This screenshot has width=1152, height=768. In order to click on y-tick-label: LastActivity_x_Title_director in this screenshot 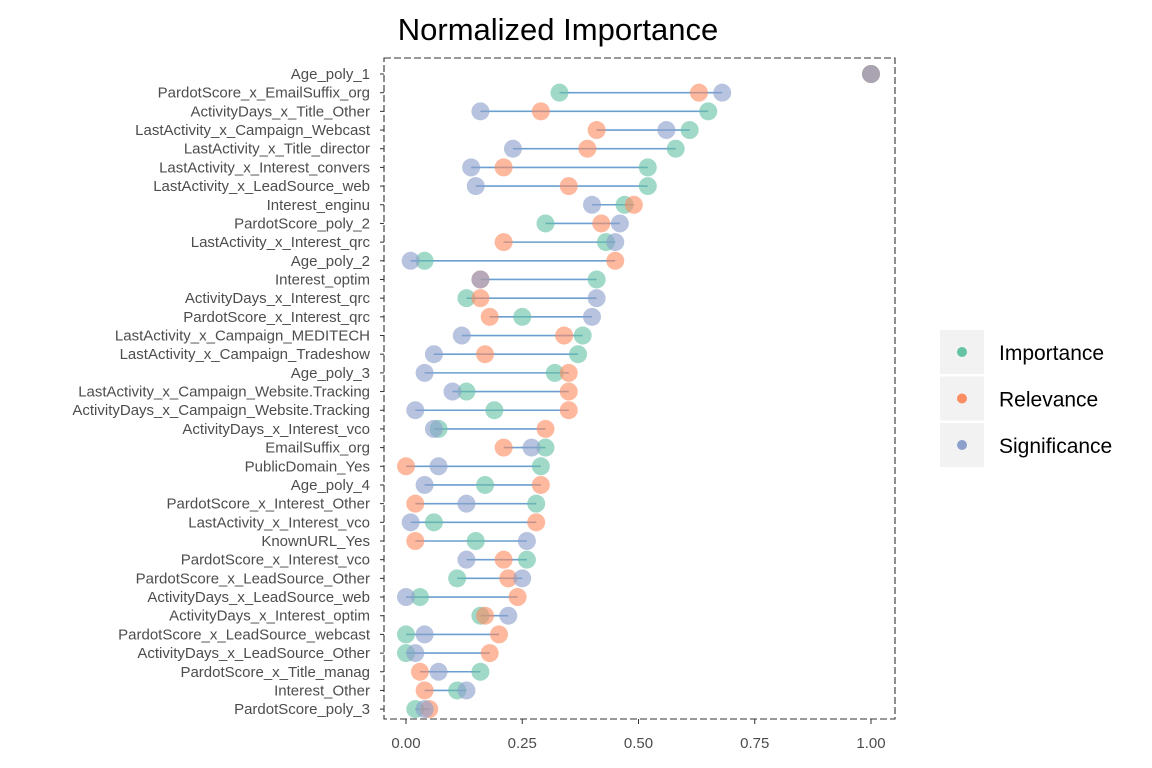, I will do `click(277, 149)`.